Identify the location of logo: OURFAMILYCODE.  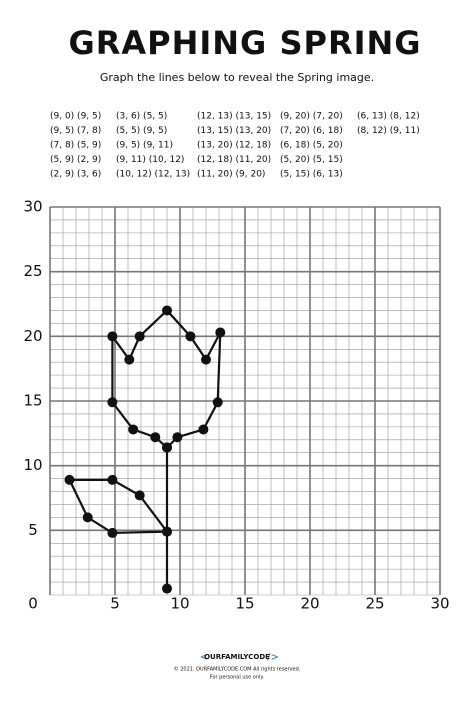
(237, 657).